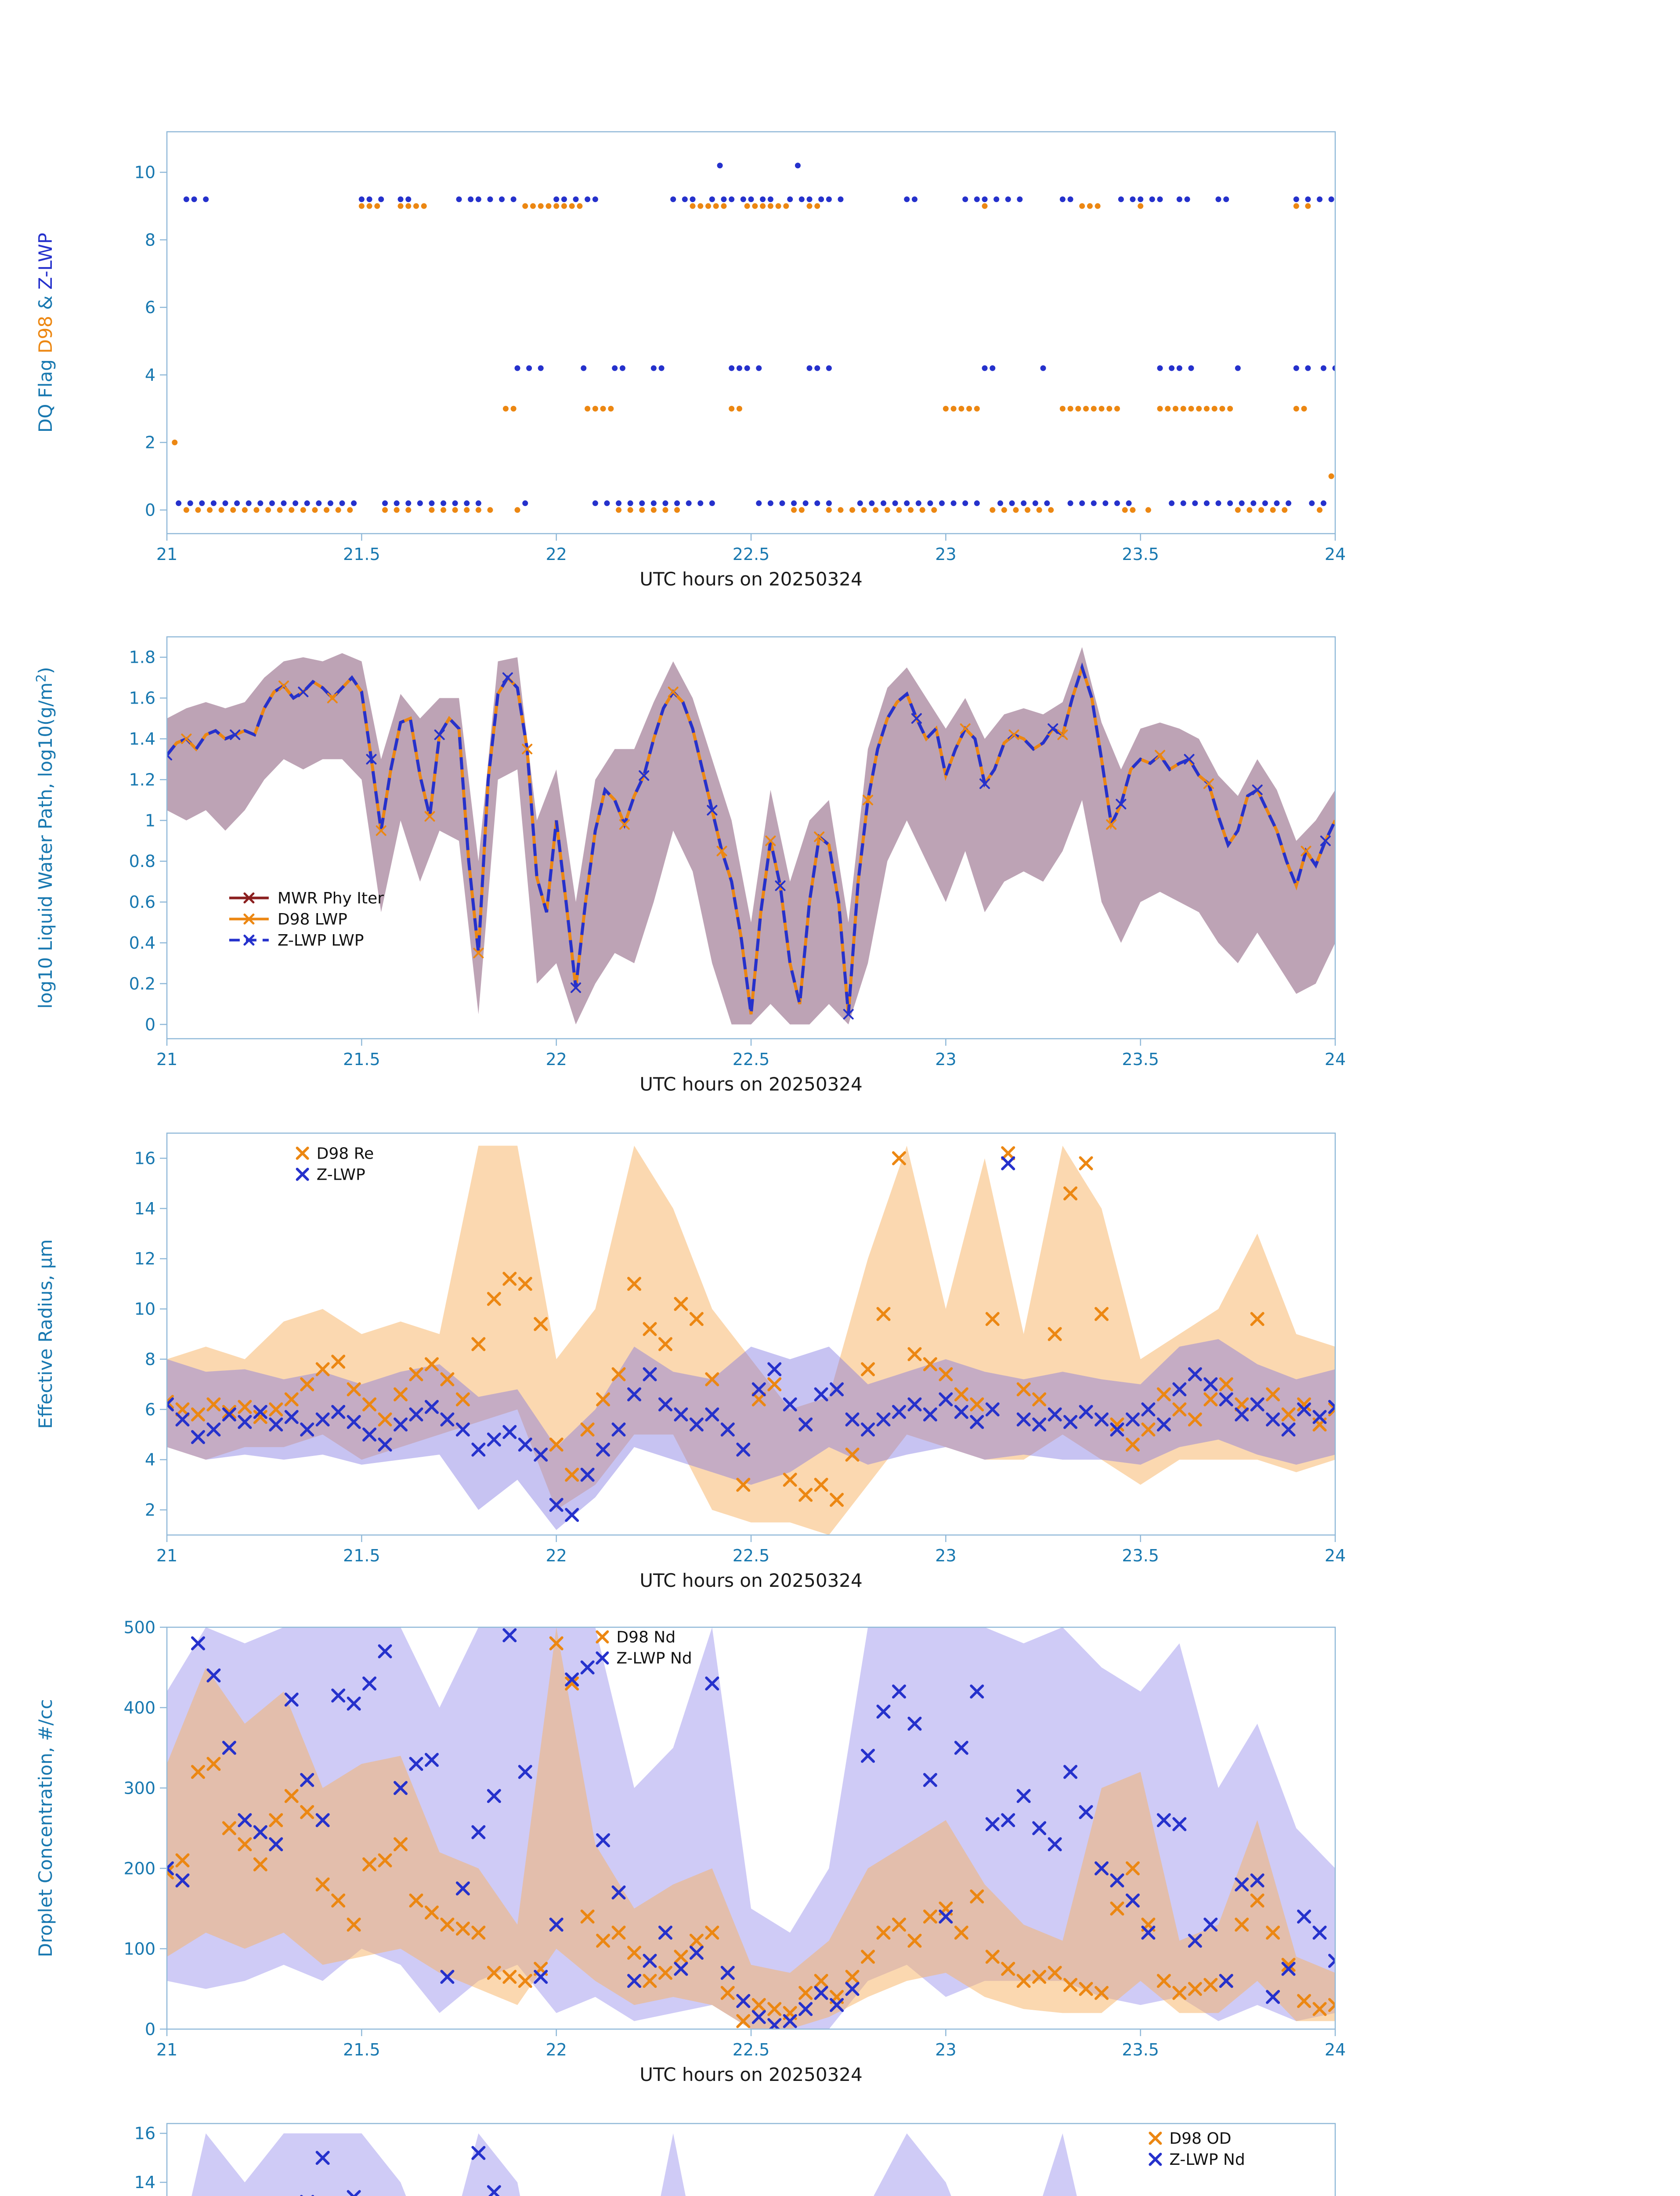 Image resolution: width=1680 pixels, height=2196 pixels. What do you see at coordinates (139, 1707) in the screenshot?
I see `y-tick-label: 400` at bounding box center [139, 1707].